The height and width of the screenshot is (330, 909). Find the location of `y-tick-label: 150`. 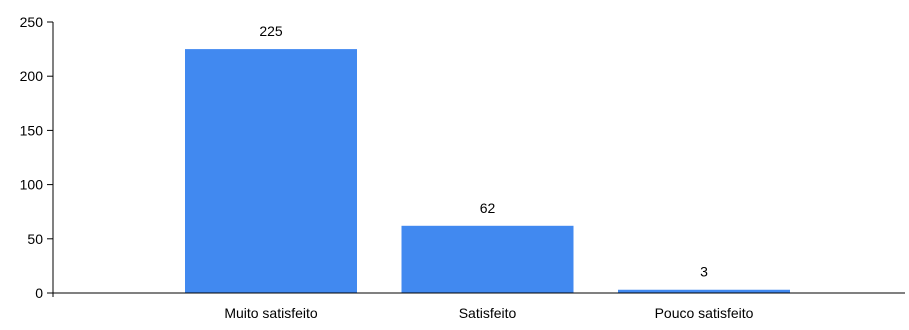

y-tick-label: 150 is located at coordinates (32, 130).